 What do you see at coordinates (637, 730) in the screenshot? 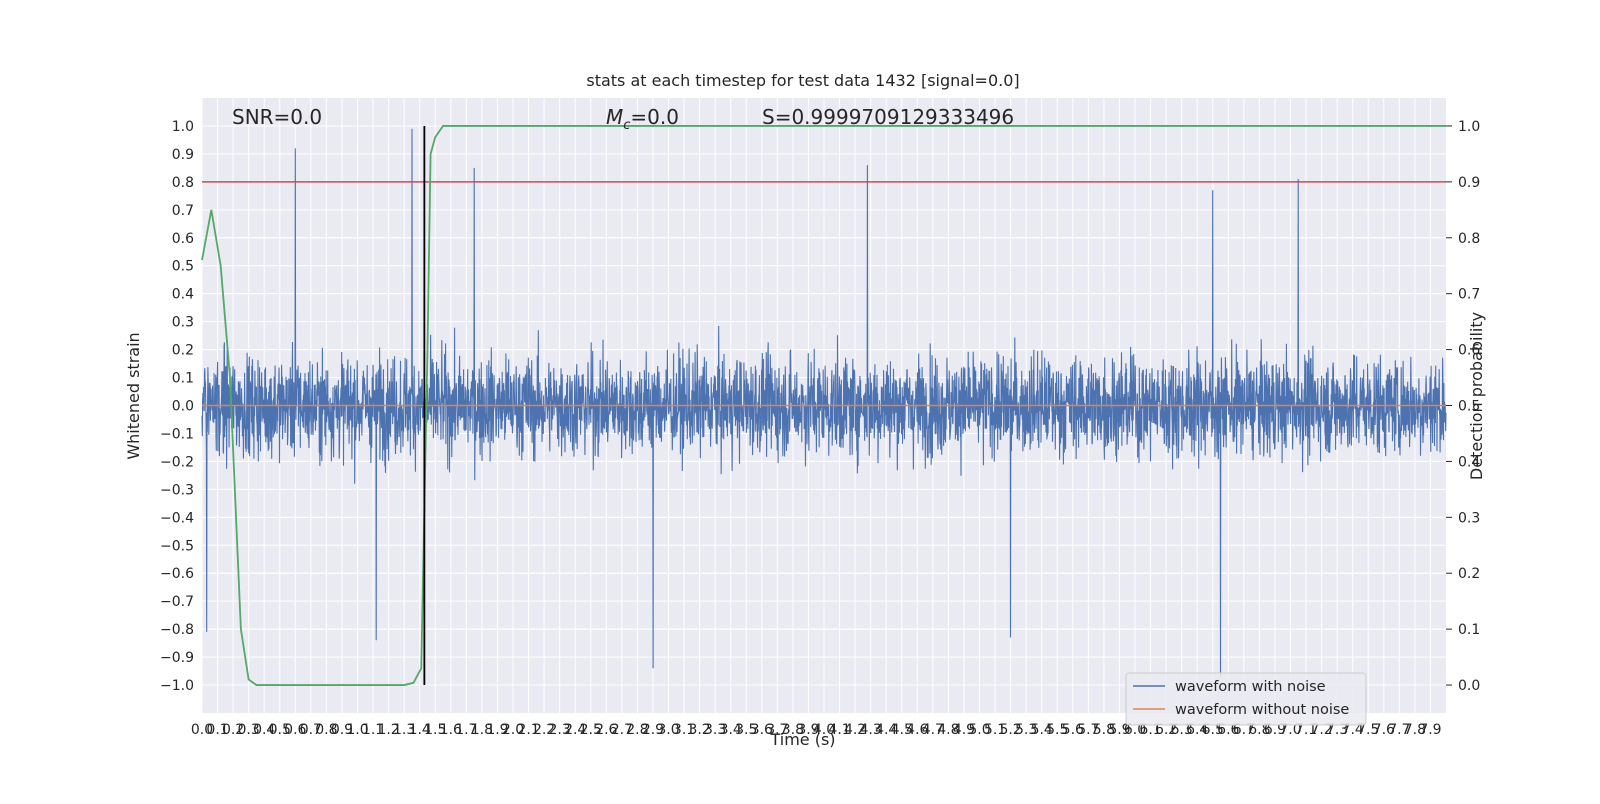
I see `x-tick-label: 2.8` at bounding box center [637, 730].